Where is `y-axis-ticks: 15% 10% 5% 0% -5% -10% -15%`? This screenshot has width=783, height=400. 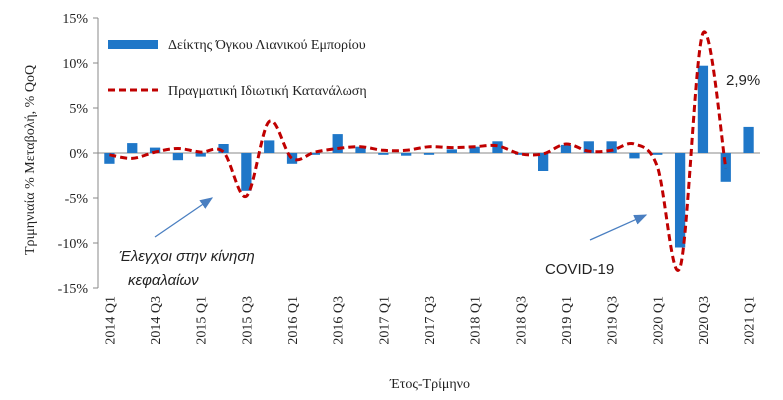
y-axis-ticks: 15% 10% 5% 0% -5% -10% -15% is located at coordinates (78, 154).